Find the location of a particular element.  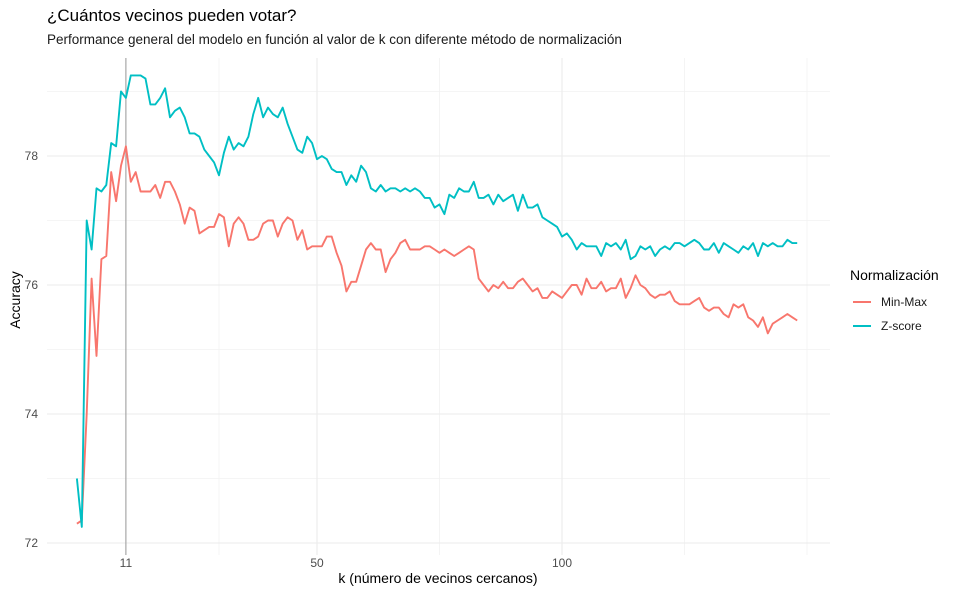

x-tick-label: 50 is located at coordinates (317, 563).